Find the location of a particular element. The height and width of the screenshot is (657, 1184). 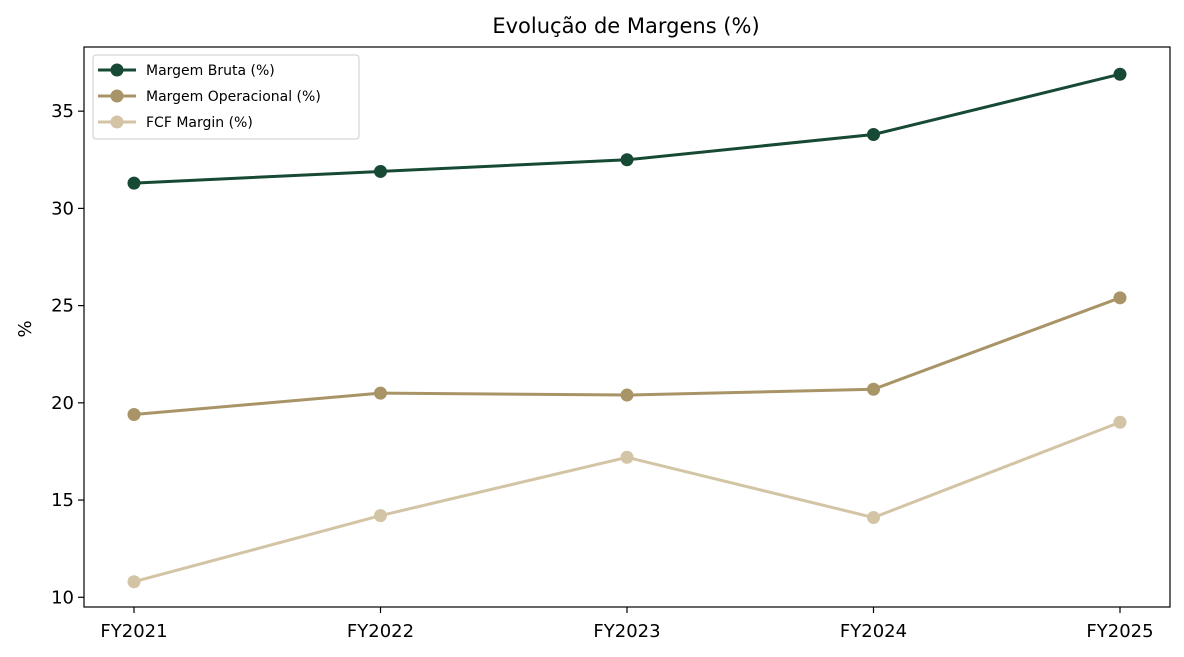

x-tick-label: FY2022 is located at coordinates (380, 631).